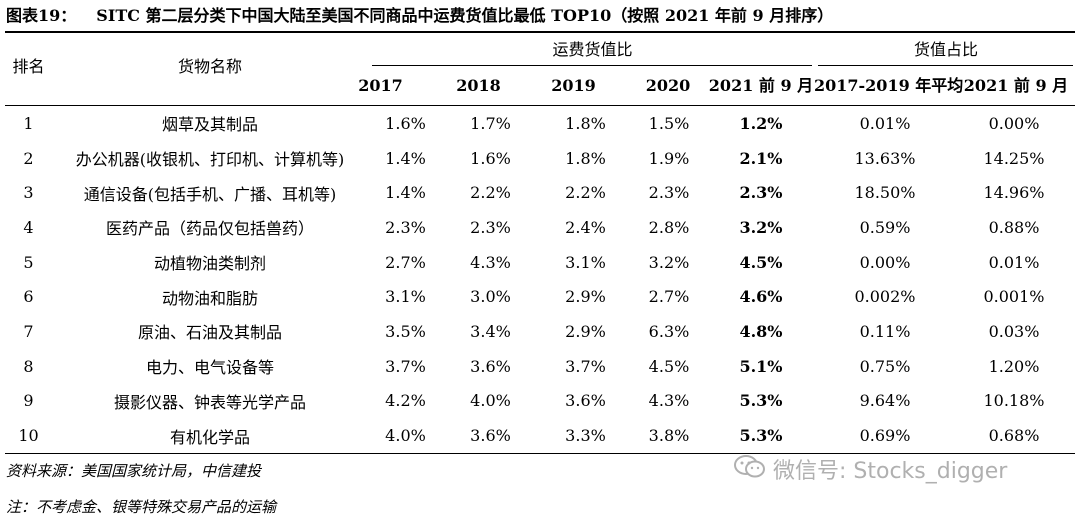 The image size is (1080, 519). What do you see at coordinates (209, 264) in the screenshot?
I see `cell-name: 动植物油类制剂` at bounding box center [209, 264].